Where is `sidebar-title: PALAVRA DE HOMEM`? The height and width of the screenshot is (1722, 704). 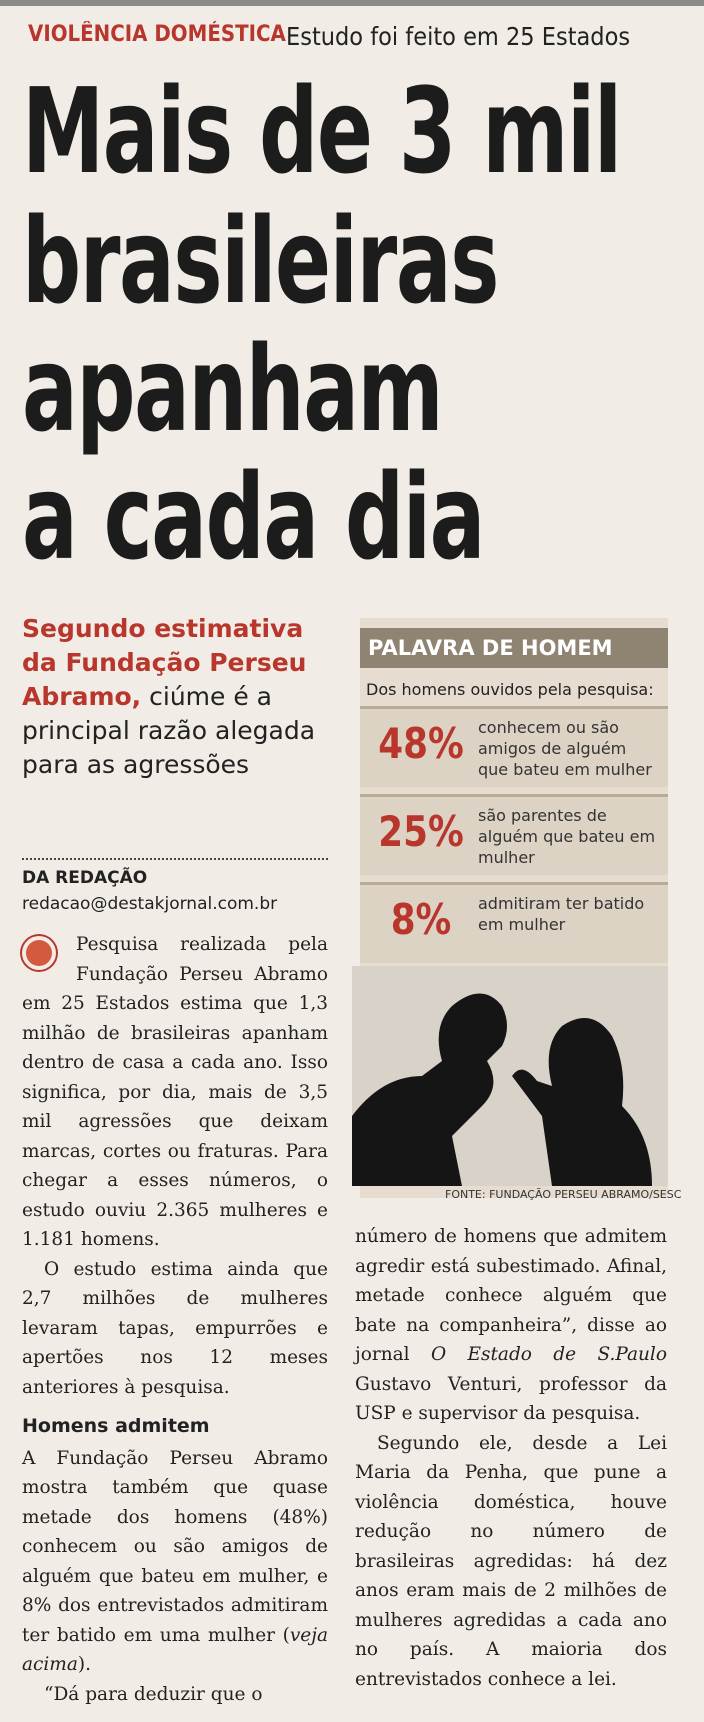 sidebar-title: PALAVRA DE HOMEM is located at coordinates (514, 648).